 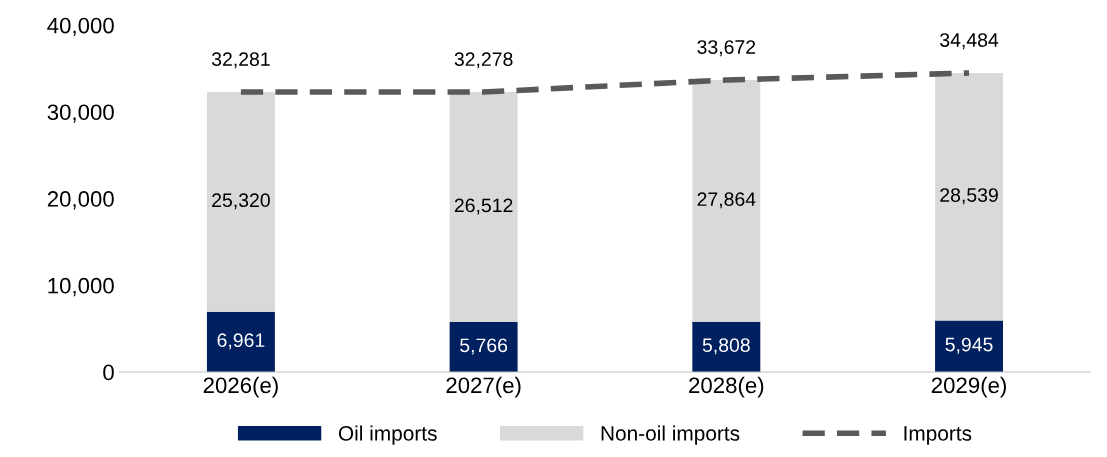 I want to click on y-tick-label: 40,000, so click(x=80, y=27).